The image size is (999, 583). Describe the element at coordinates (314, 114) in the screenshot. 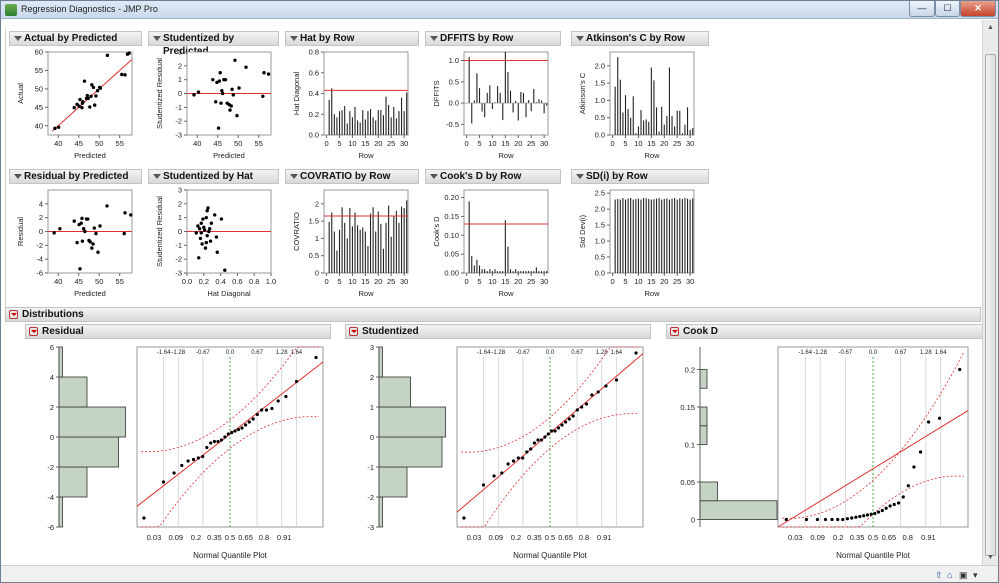

I see `y-tick-label: 0.2` at that location.